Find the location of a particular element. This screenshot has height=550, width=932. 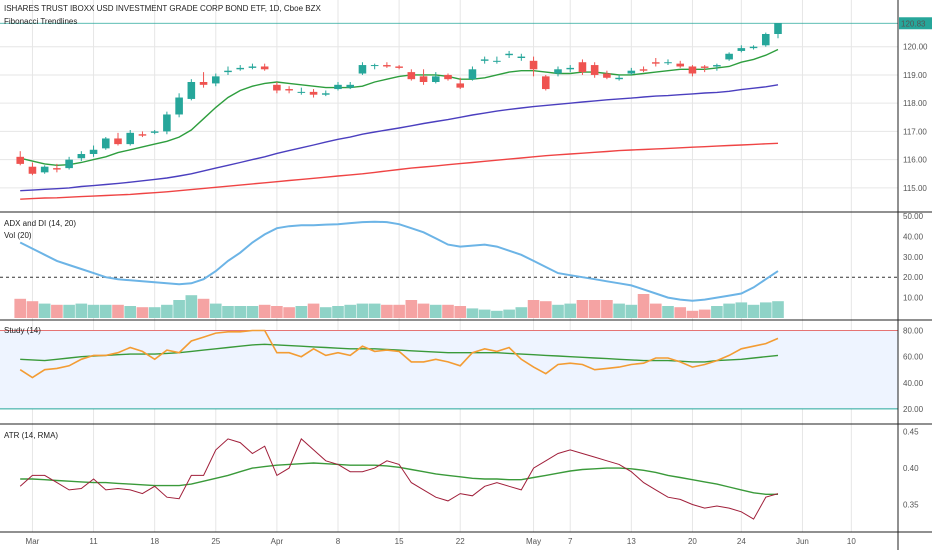

time-axis-tick: 18 is located at coordinates (154, 541).